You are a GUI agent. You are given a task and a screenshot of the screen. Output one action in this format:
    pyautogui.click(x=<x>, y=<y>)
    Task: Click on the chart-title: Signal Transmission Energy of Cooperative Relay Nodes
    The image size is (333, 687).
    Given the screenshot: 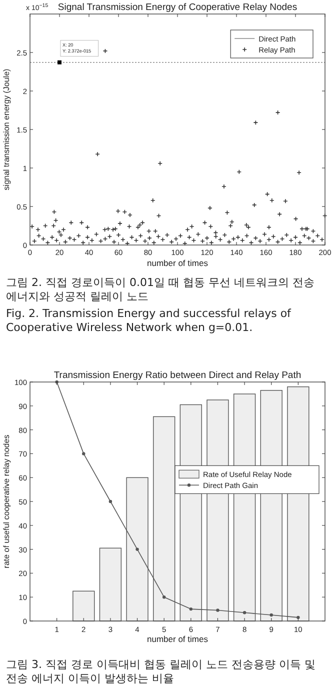 What is the action you would take?
    pyautogui.click(x=178, y=7)
    